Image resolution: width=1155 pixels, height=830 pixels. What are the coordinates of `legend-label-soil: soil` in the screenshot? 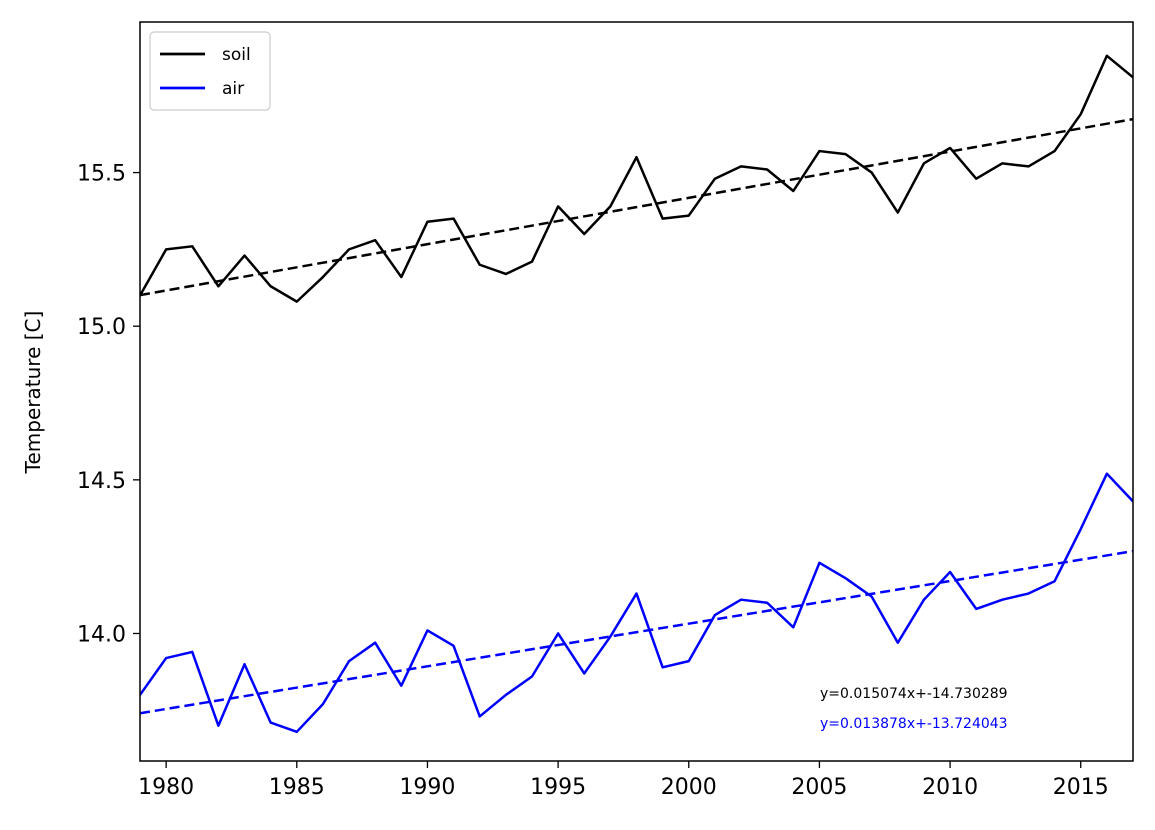 It's located at (236, 55).